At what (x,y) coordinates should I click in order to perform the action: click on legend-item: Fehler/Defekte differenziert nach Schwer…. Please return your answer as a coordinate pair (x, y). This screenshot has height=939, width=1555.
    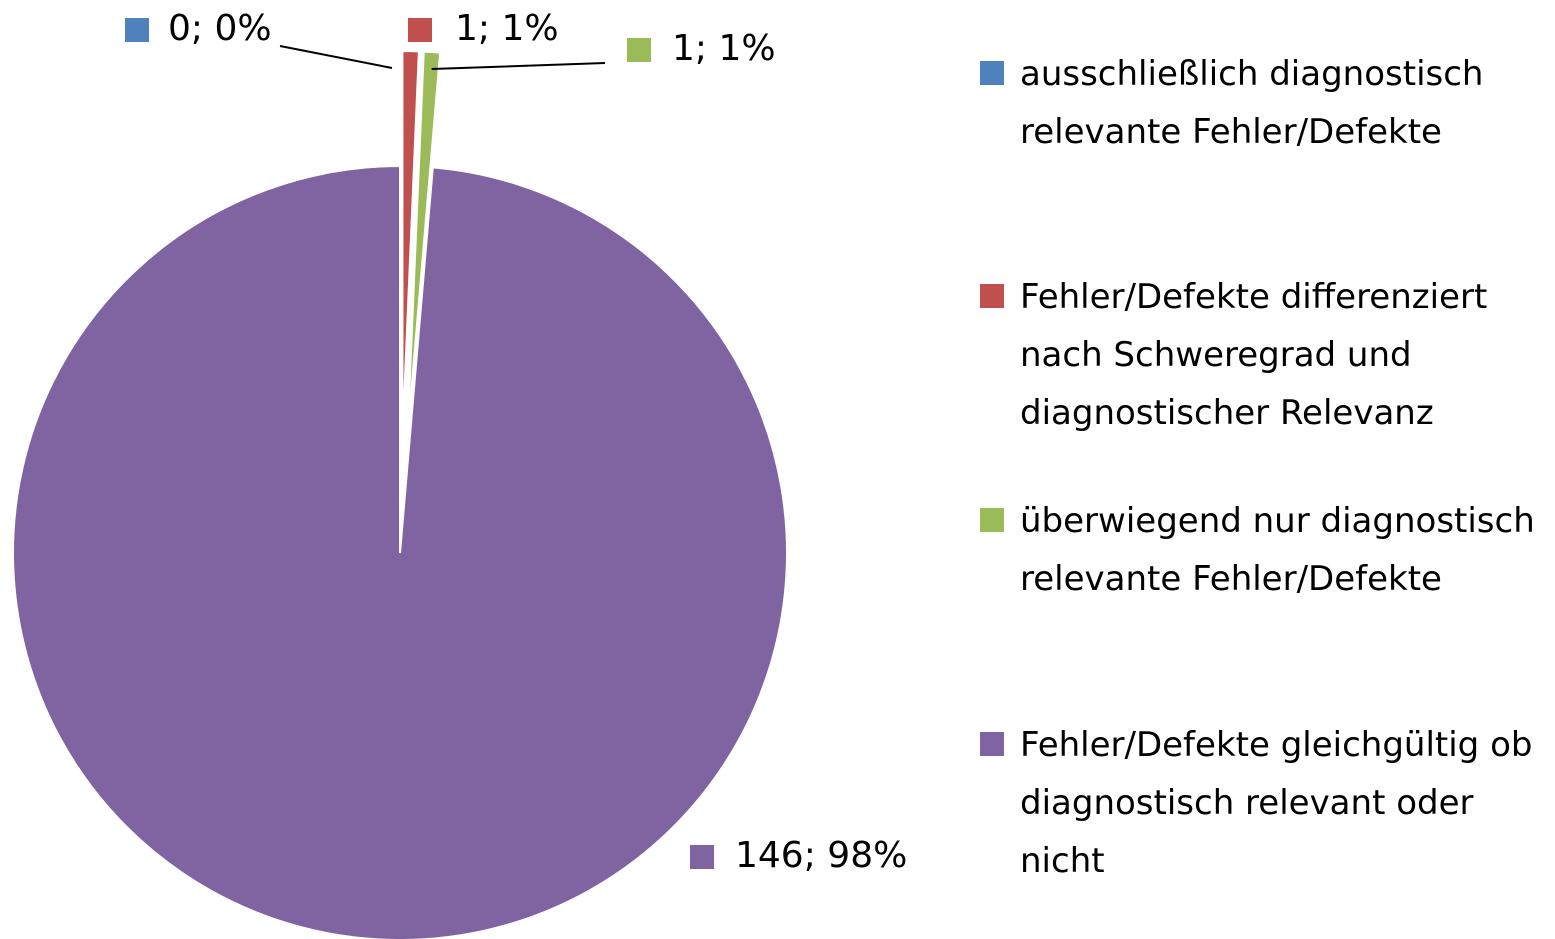
    Looking at the image, I should click on (1260, 355).